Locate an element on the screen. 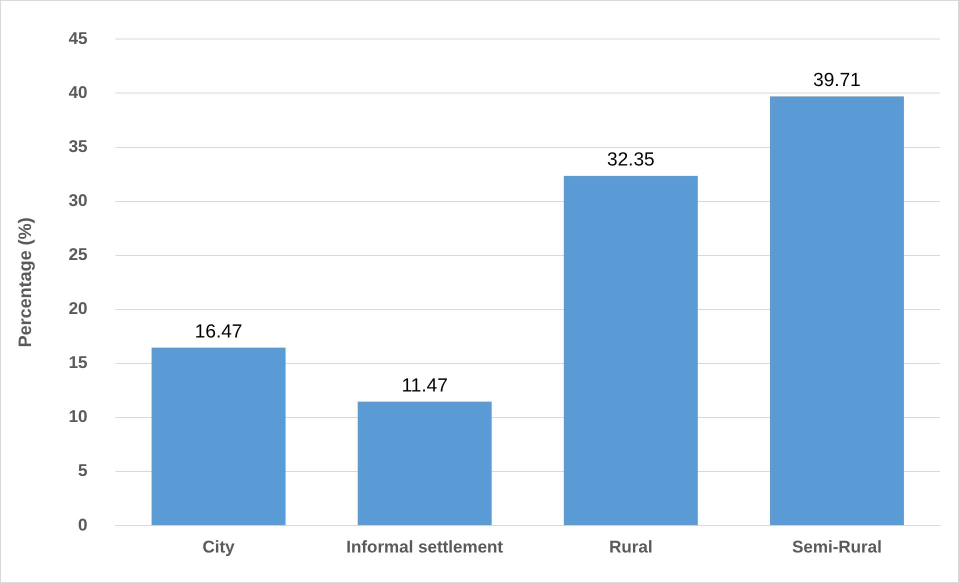 The width and height of the screenshot is (959, 583). y-tick-label: 35 is located at coordinates (78, 146).